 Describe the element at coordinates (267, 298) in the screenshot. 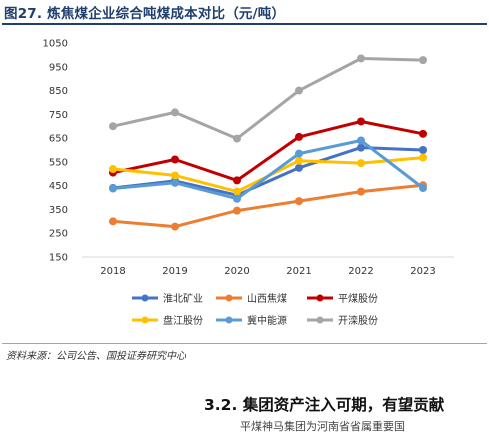

I see `legend-label: 山西焦煤` at that location.